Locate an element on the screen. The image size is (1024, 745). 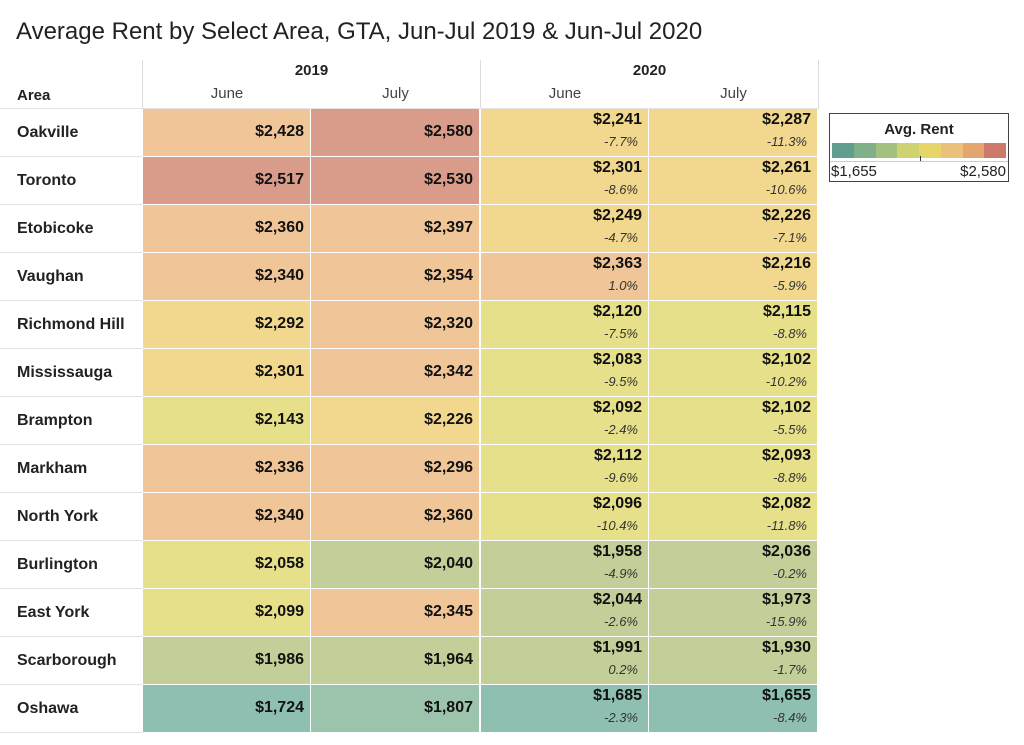
rent-cell: $2,102 -5.5% is located at coordinates (733, 421).